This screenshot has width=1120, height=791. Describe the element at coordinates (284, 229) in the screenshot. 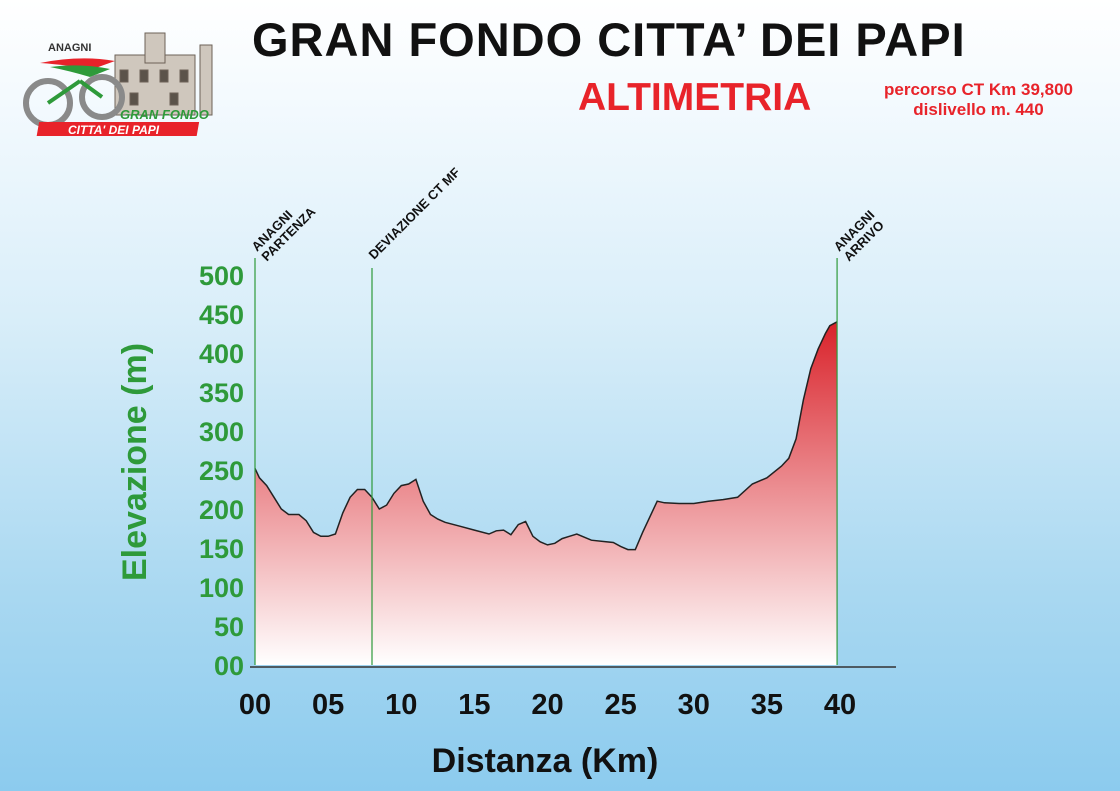

I see `marker-label: ANAGNIPARTENZA` at that location.